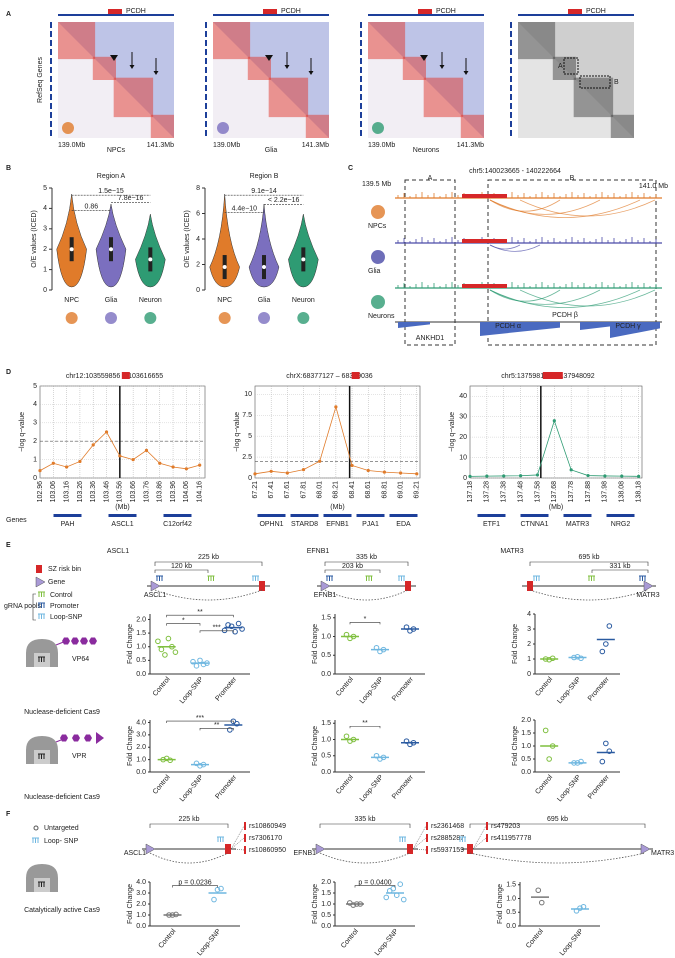 This screenshot has height=958, width=675. I want to click on x-tick-label: 67.21, so click(255, 490).